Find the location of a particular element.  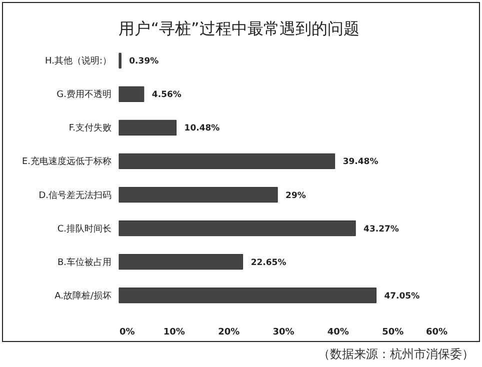

x-tick-label: 30% is located at coordinates (283, 333).